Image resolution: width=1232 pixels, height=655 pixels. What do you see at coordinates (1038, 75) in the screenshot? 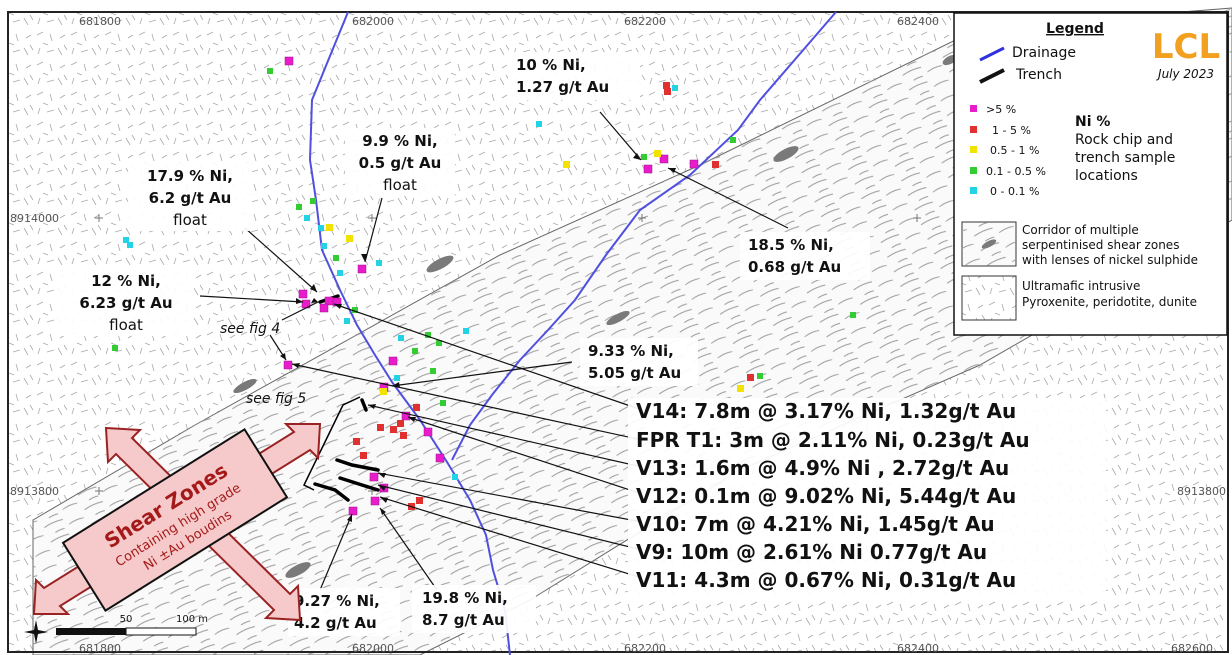
I see `legend-trench: Trench` at bounding box center [1038, 75].